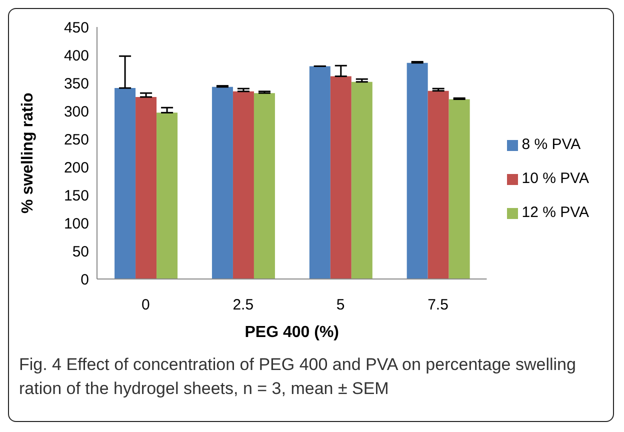 The image size is (624, 432). I want to click on y-tick-label: 150, so click(76, 195).